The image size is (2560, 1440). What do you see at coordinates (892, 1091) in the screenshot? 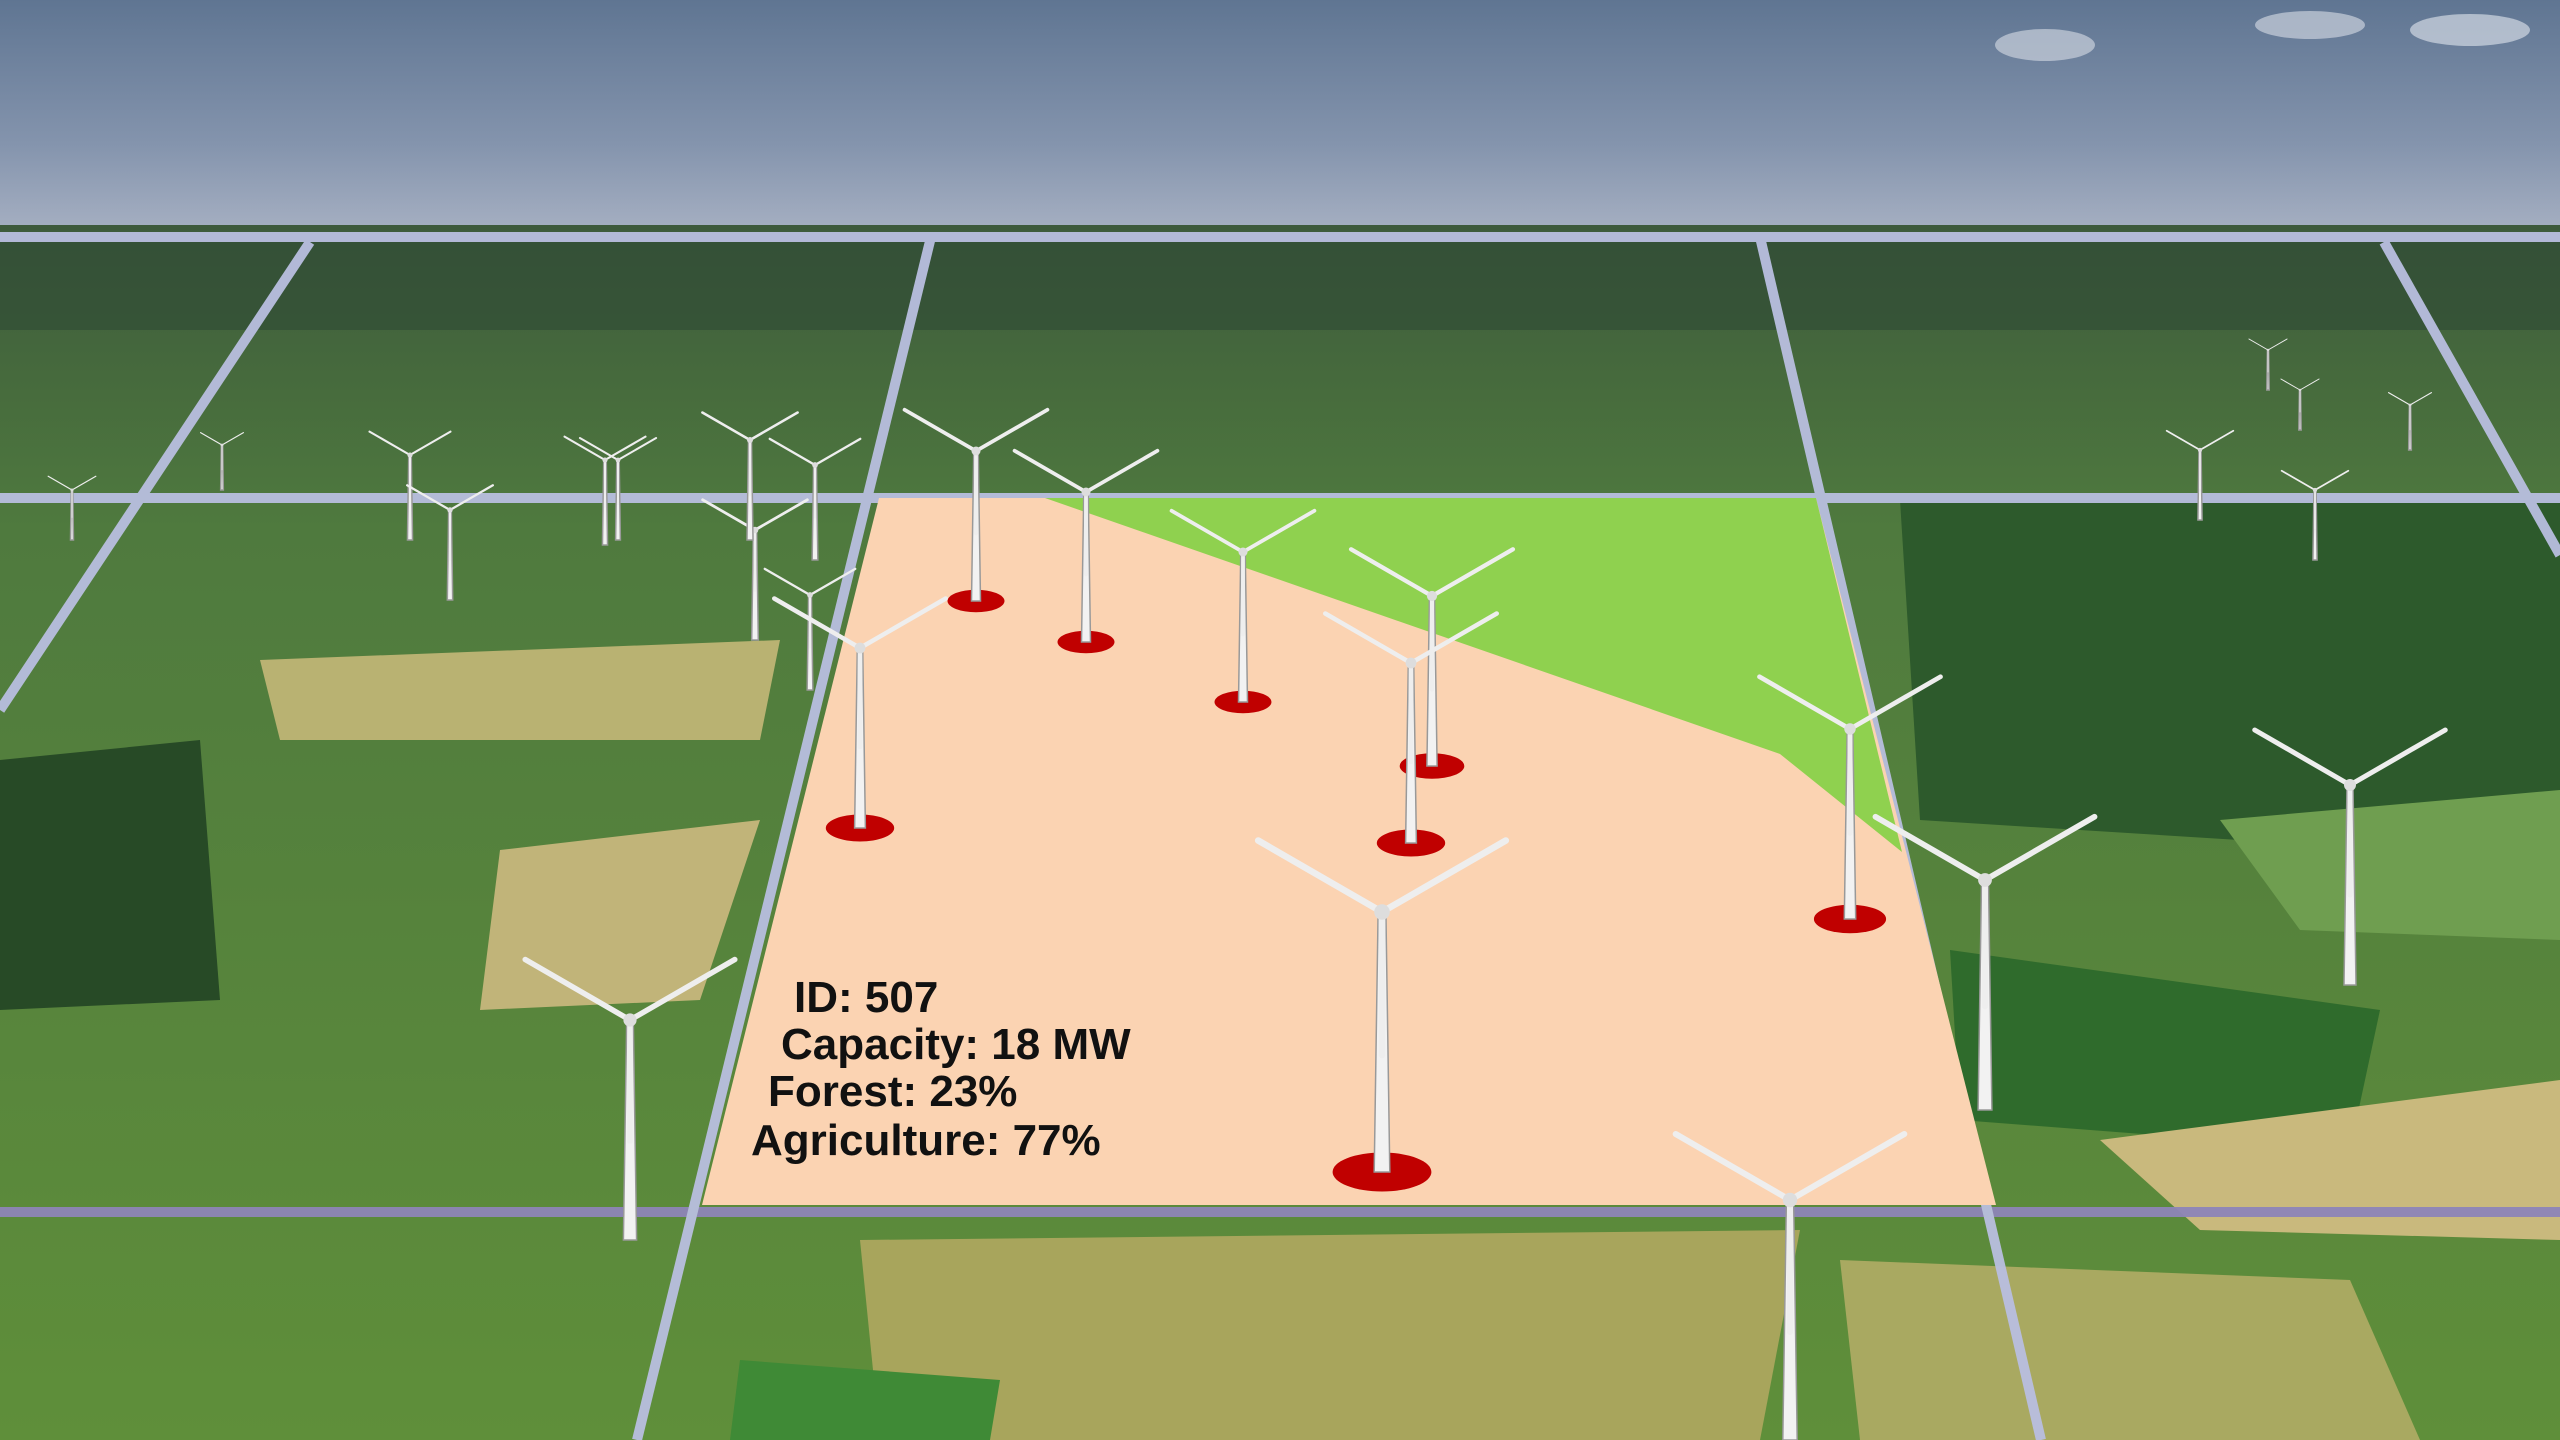
I see `info-line: Forest: 23%` at bounding box center [892, 1091].